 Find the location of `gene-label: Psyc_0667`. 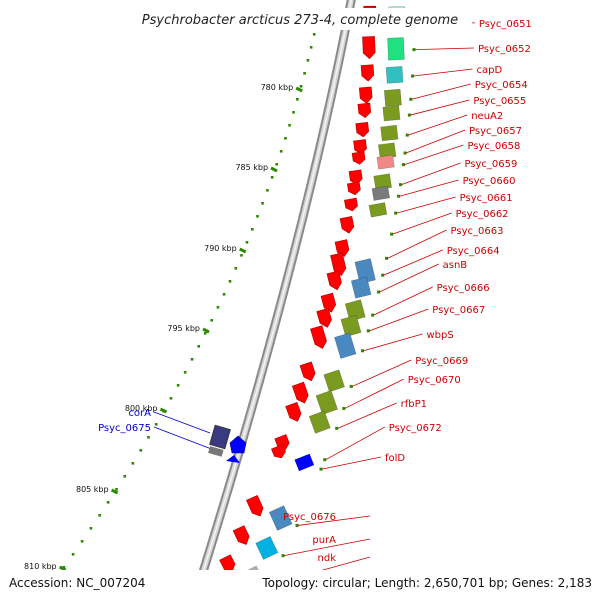

gene-label: Psyc_0667 is located at coordinates (458, 310).